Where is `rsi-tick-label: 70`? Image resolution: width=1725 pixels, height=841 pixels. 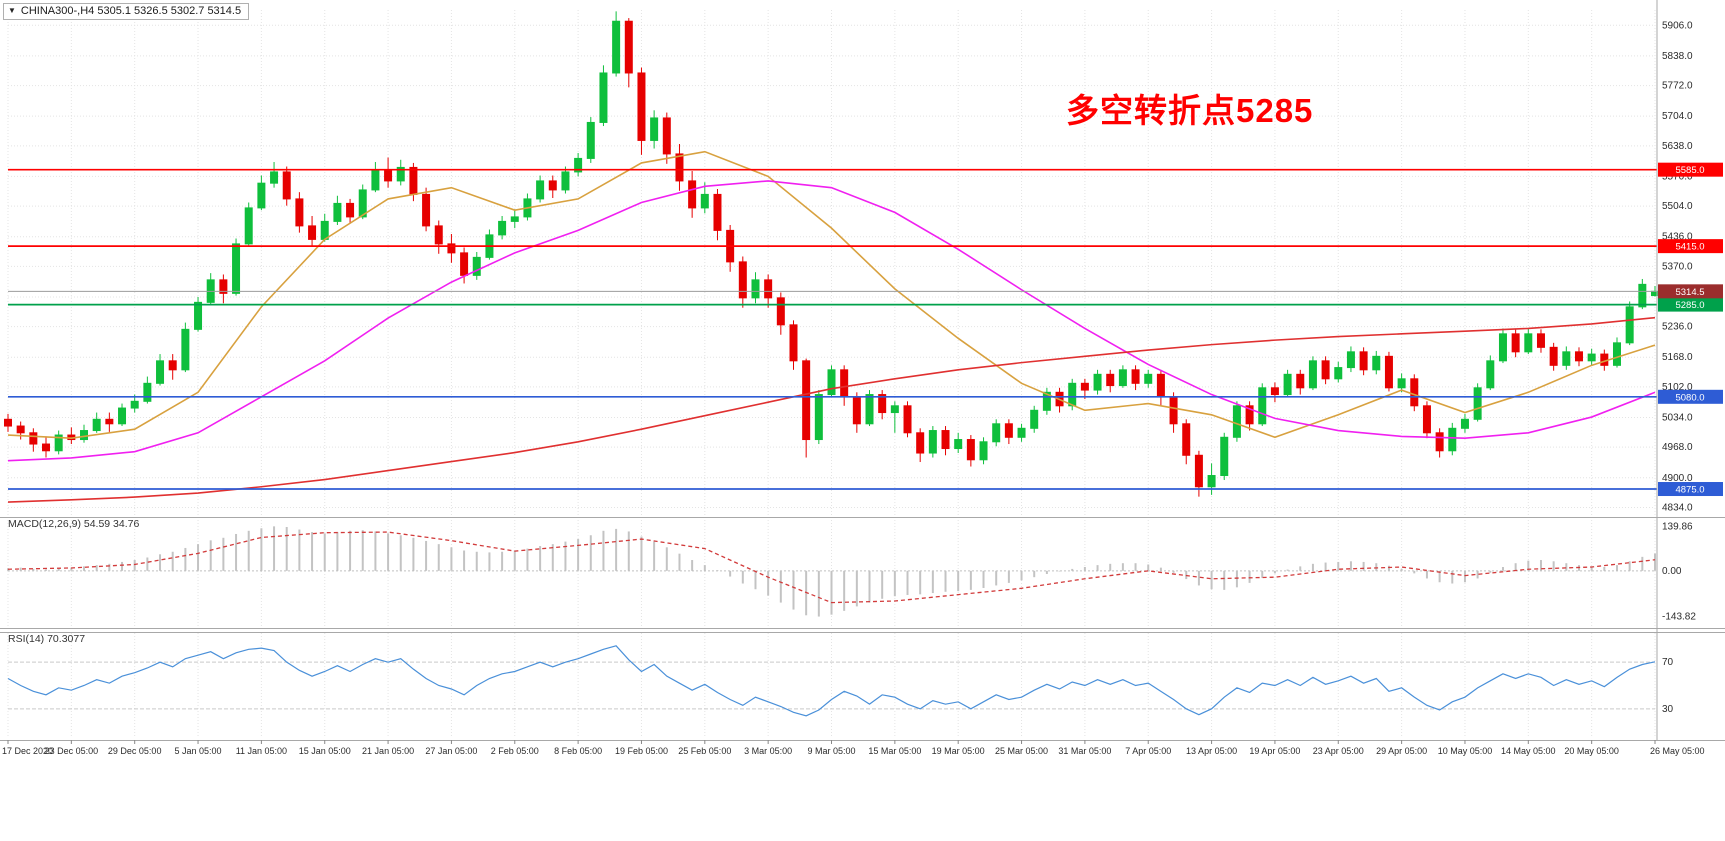
rsi-tick-label: 70 is located at coordinates (1668, 662).